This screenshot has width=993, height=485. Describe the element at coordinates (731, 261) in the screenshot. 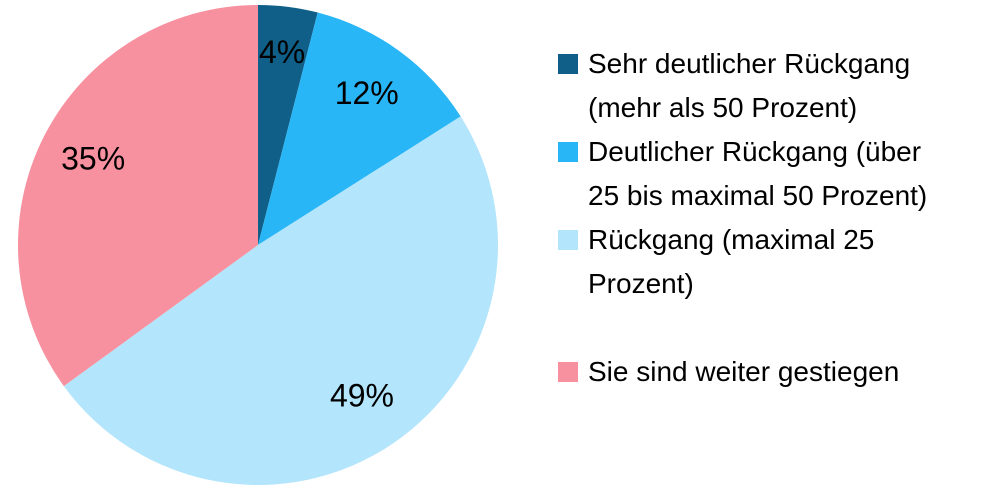

I see `legend-label: Rückgang (maximal 25 Prozent)` at that location.